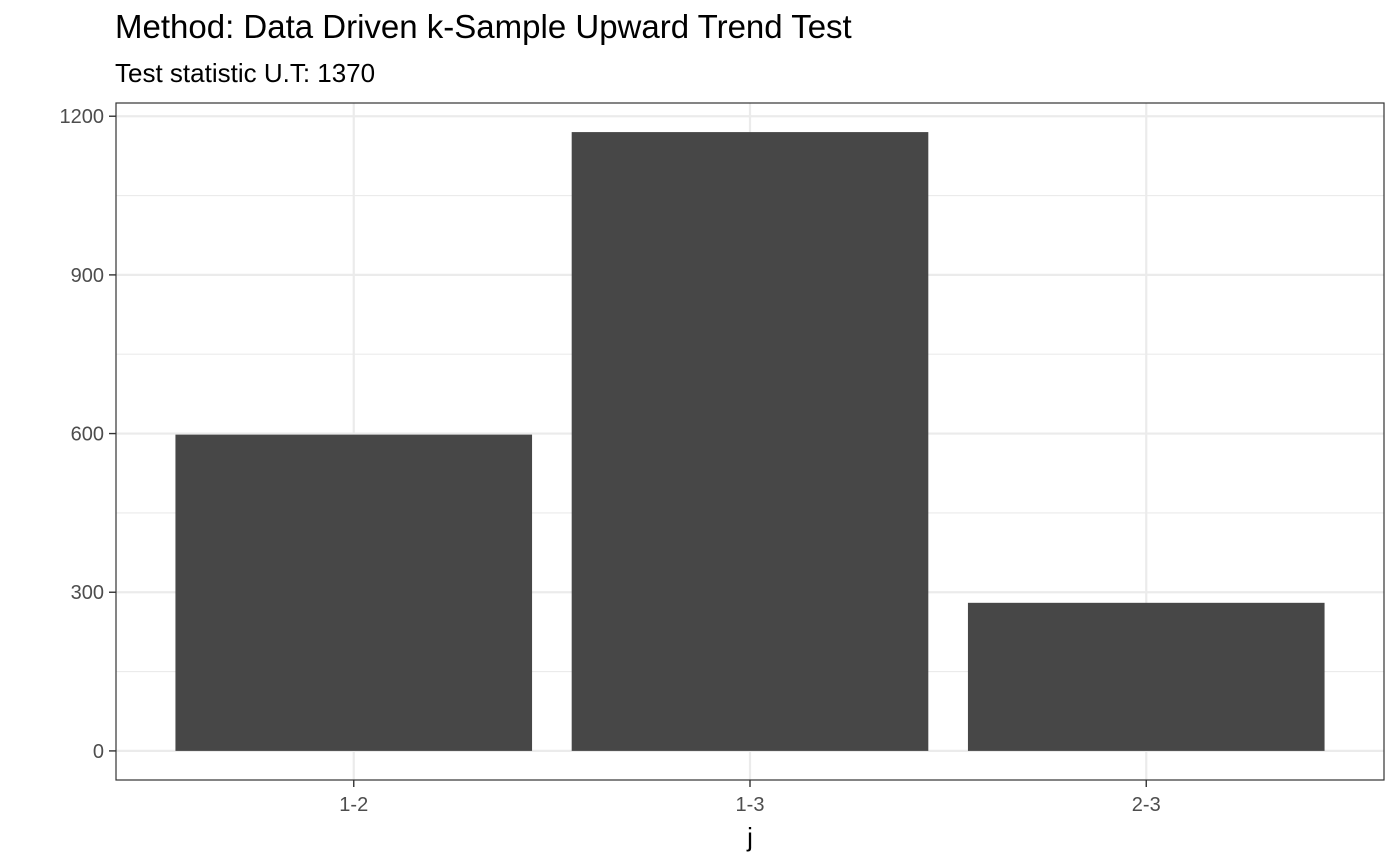  I want to click on x-tick-label: 1-2, so click(353, 805).